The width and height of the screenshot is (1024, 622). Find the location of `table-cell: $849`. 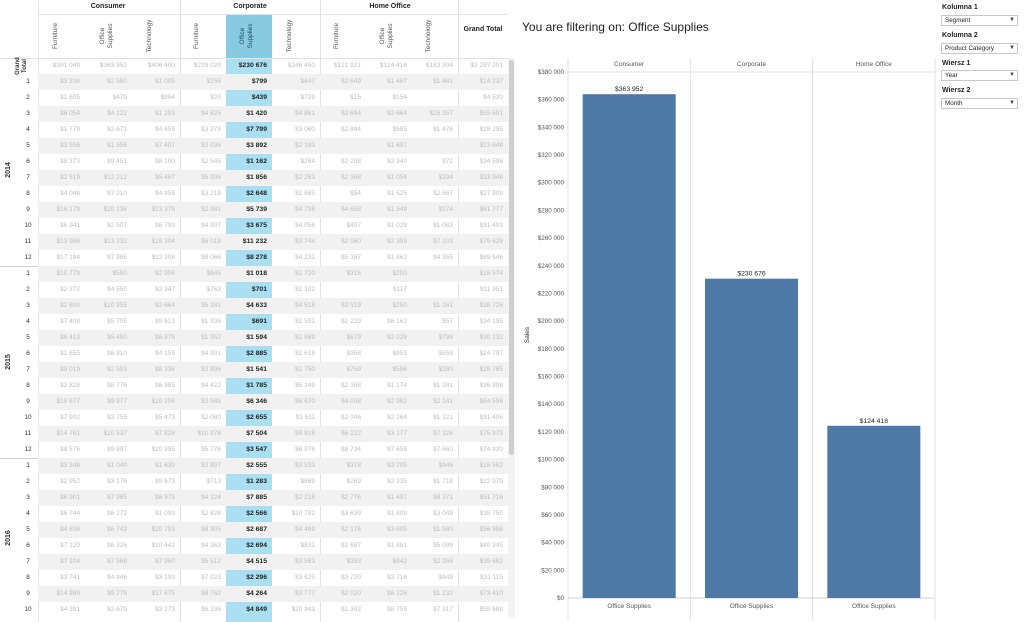

table-cell: $849 is located at coordinates (445, 577).